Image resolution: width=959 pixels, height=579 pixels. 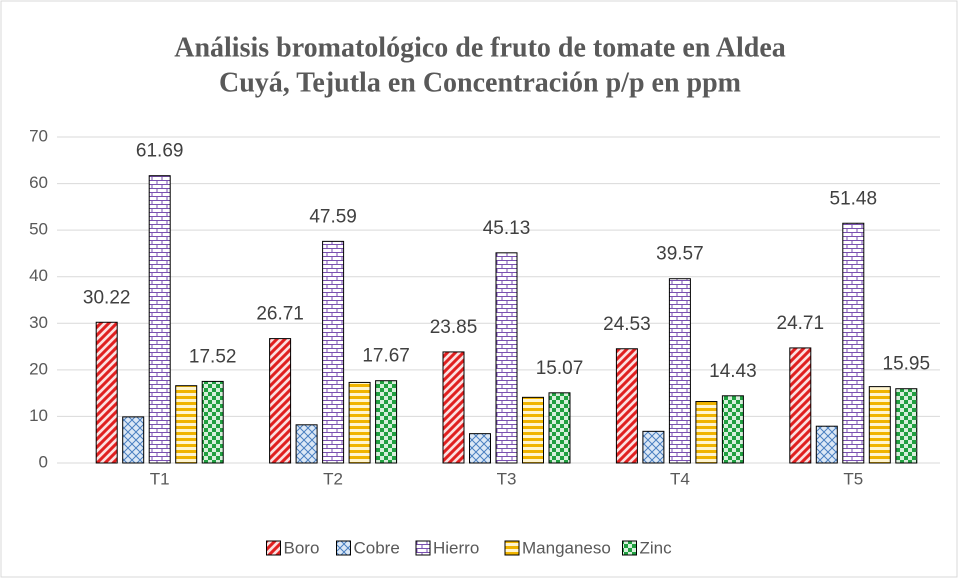 I want to click on y-tick-label: 50, so click(x=38, y=229).